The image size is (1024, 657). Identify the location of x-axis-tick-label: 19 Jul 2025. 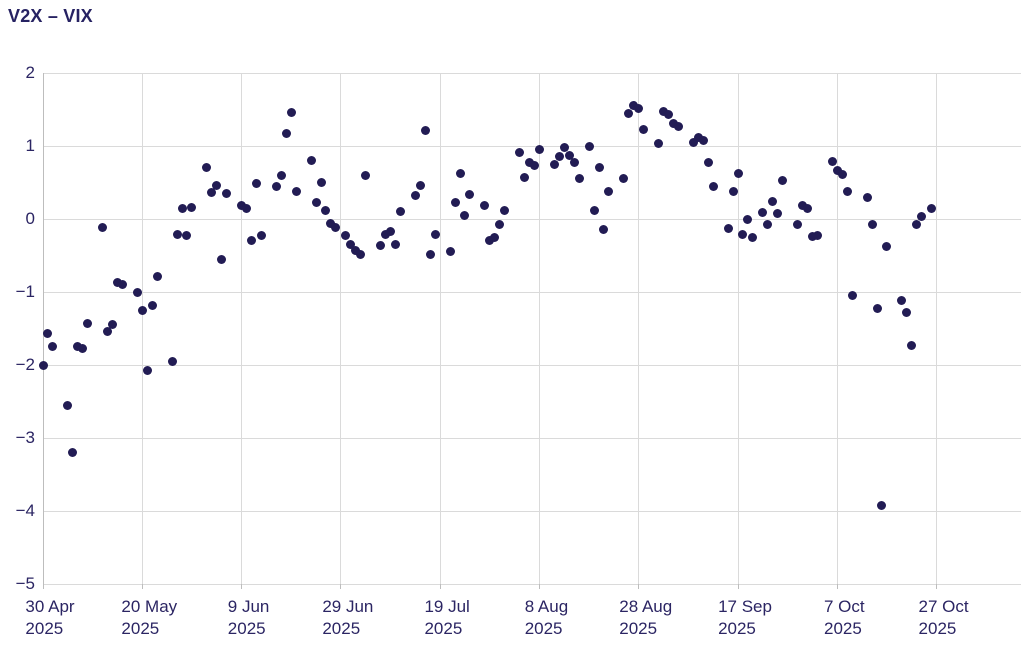
(447, 617).